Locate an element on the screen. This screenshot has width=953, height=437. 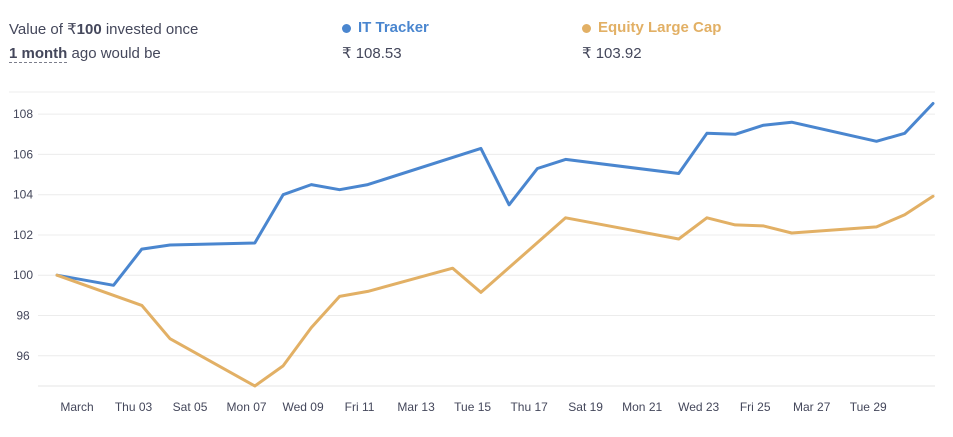
legend-name-equity-large-cap: Equity Large Cap is located at coordinates (651, 28).